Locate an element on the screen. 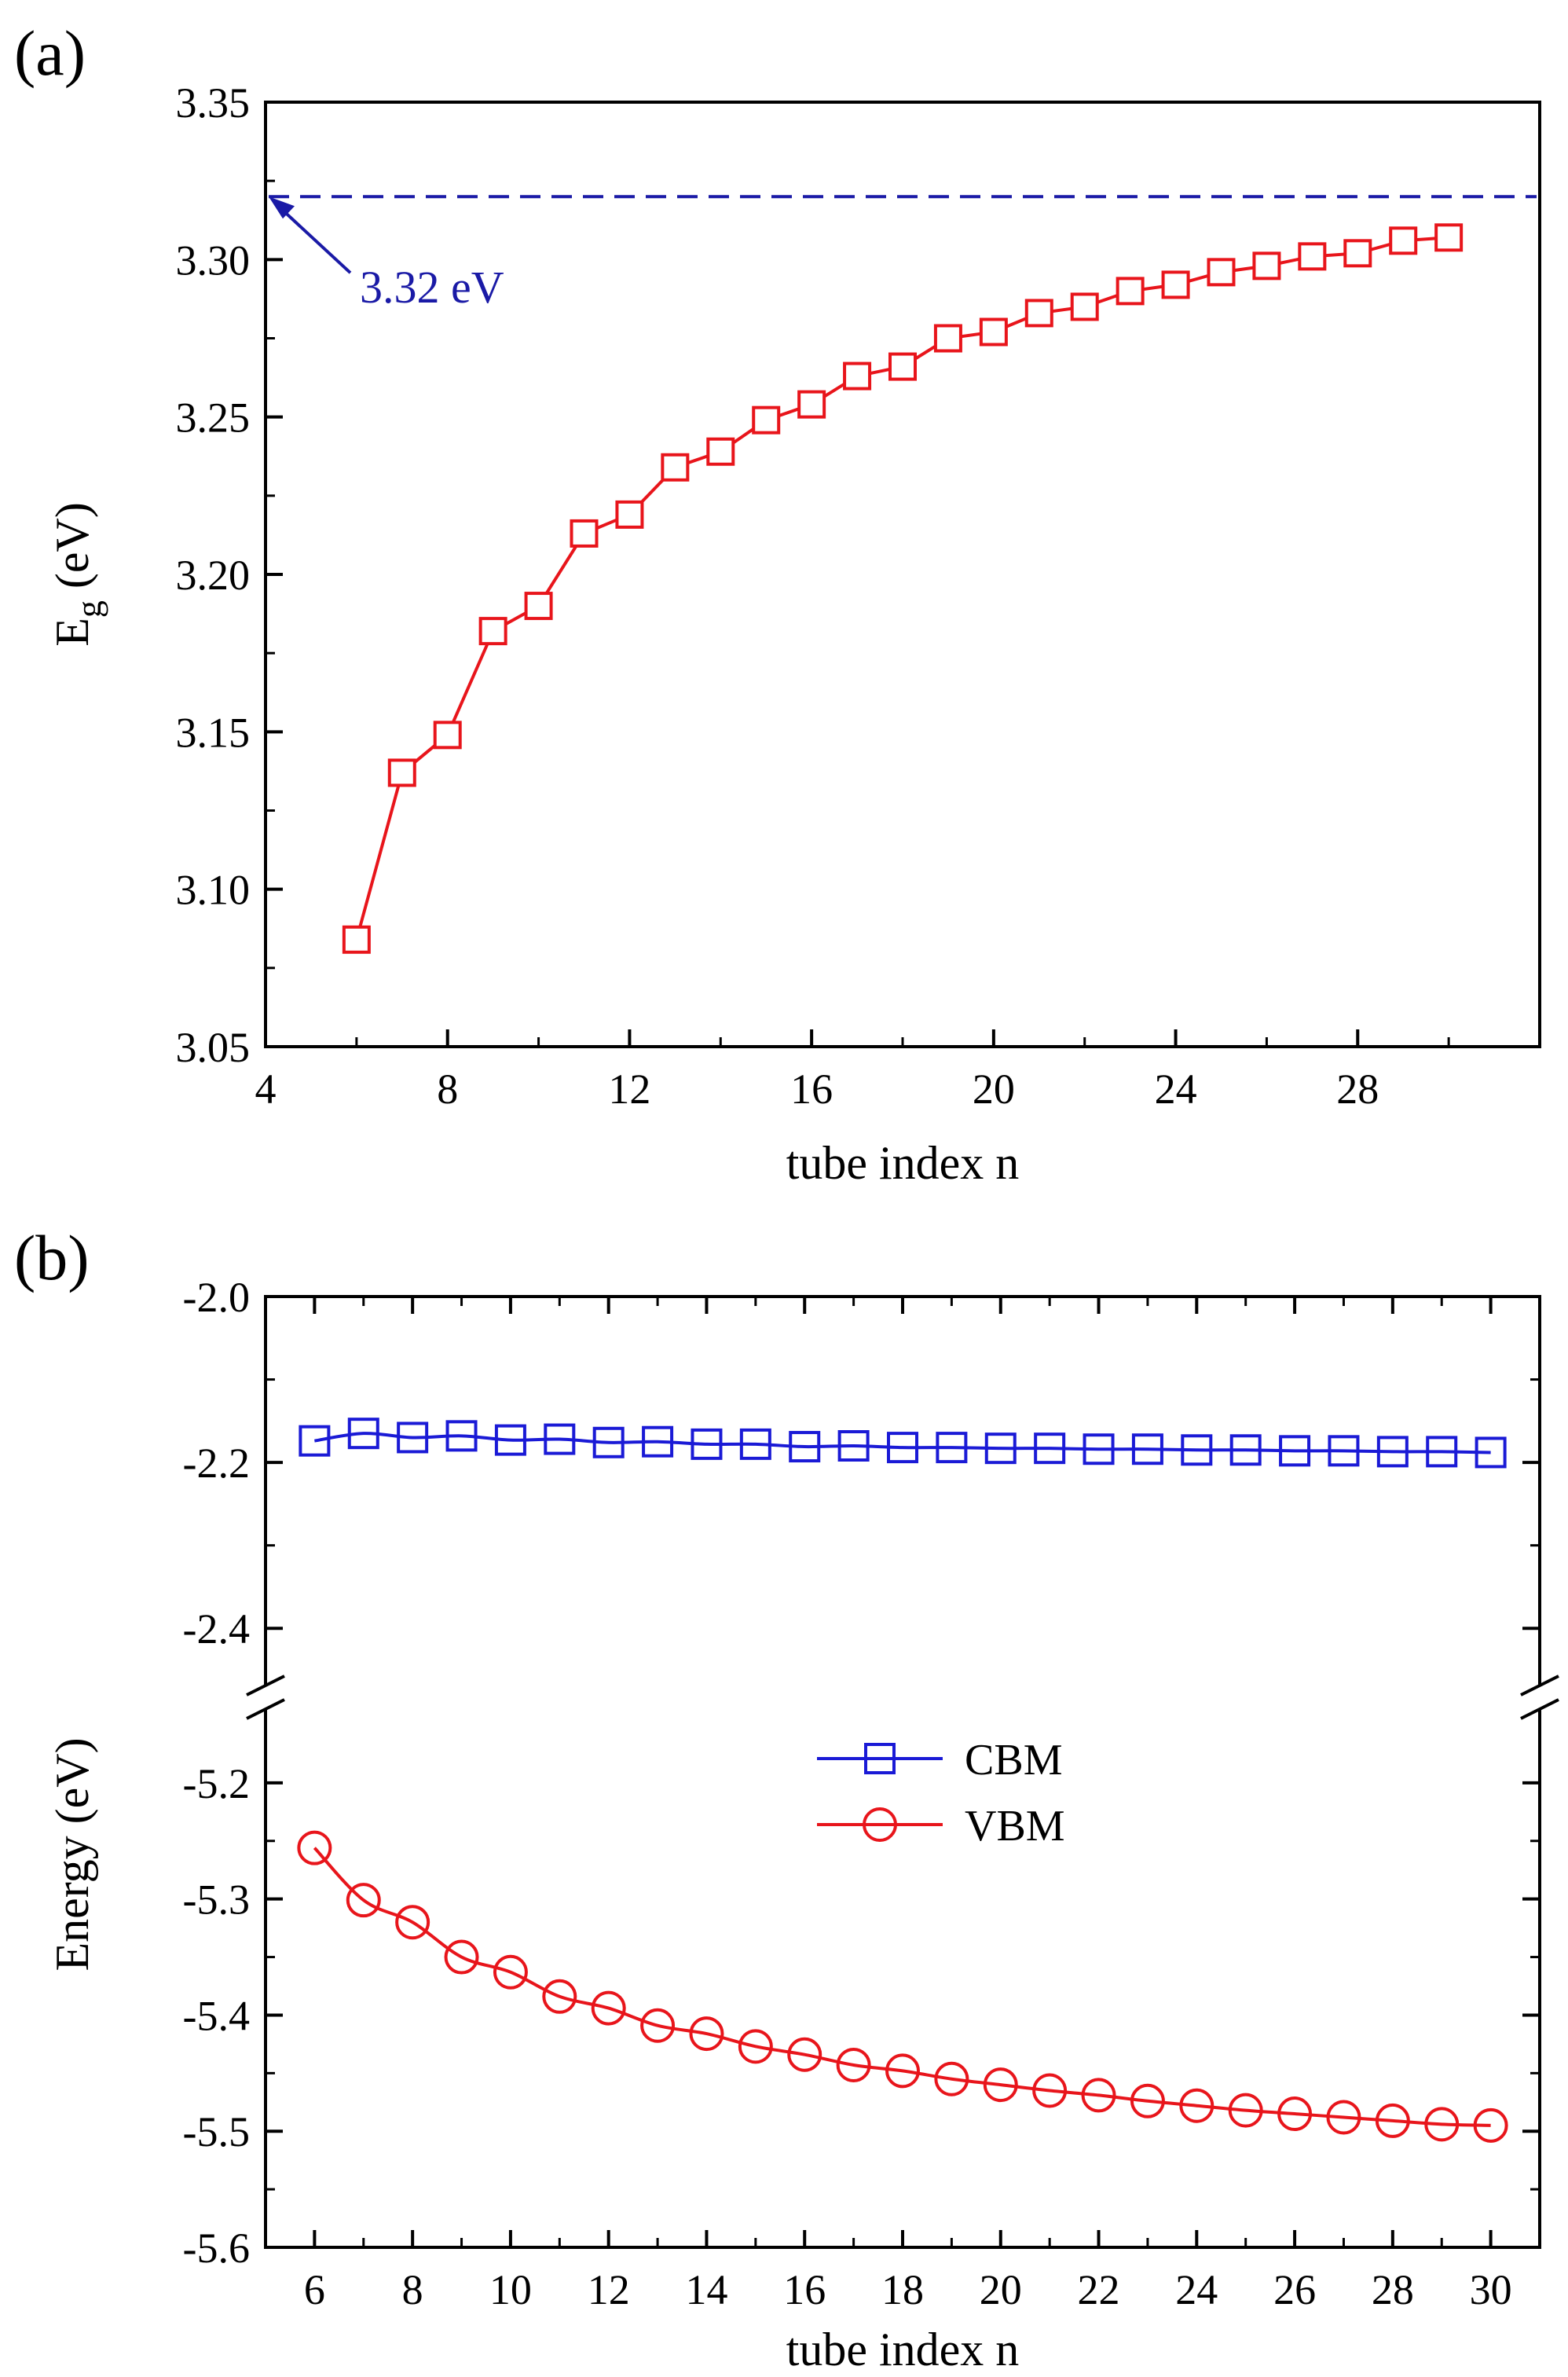  y-tick-label: 3.35 is located at coordinates (213, 103).